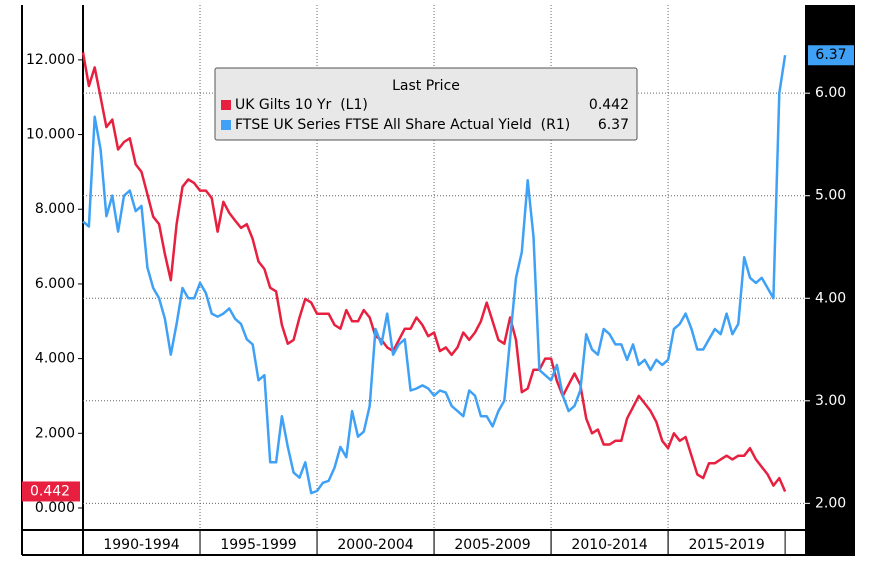 The height and width of the screenshot is (562, 885). I want to click on legend-title: Last Price, so click(426, 86).